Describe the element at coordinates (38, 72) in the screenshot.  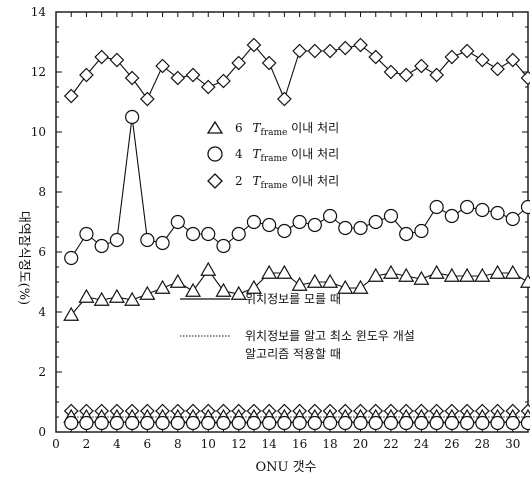
I see `y-tick-label: 12` at that location.